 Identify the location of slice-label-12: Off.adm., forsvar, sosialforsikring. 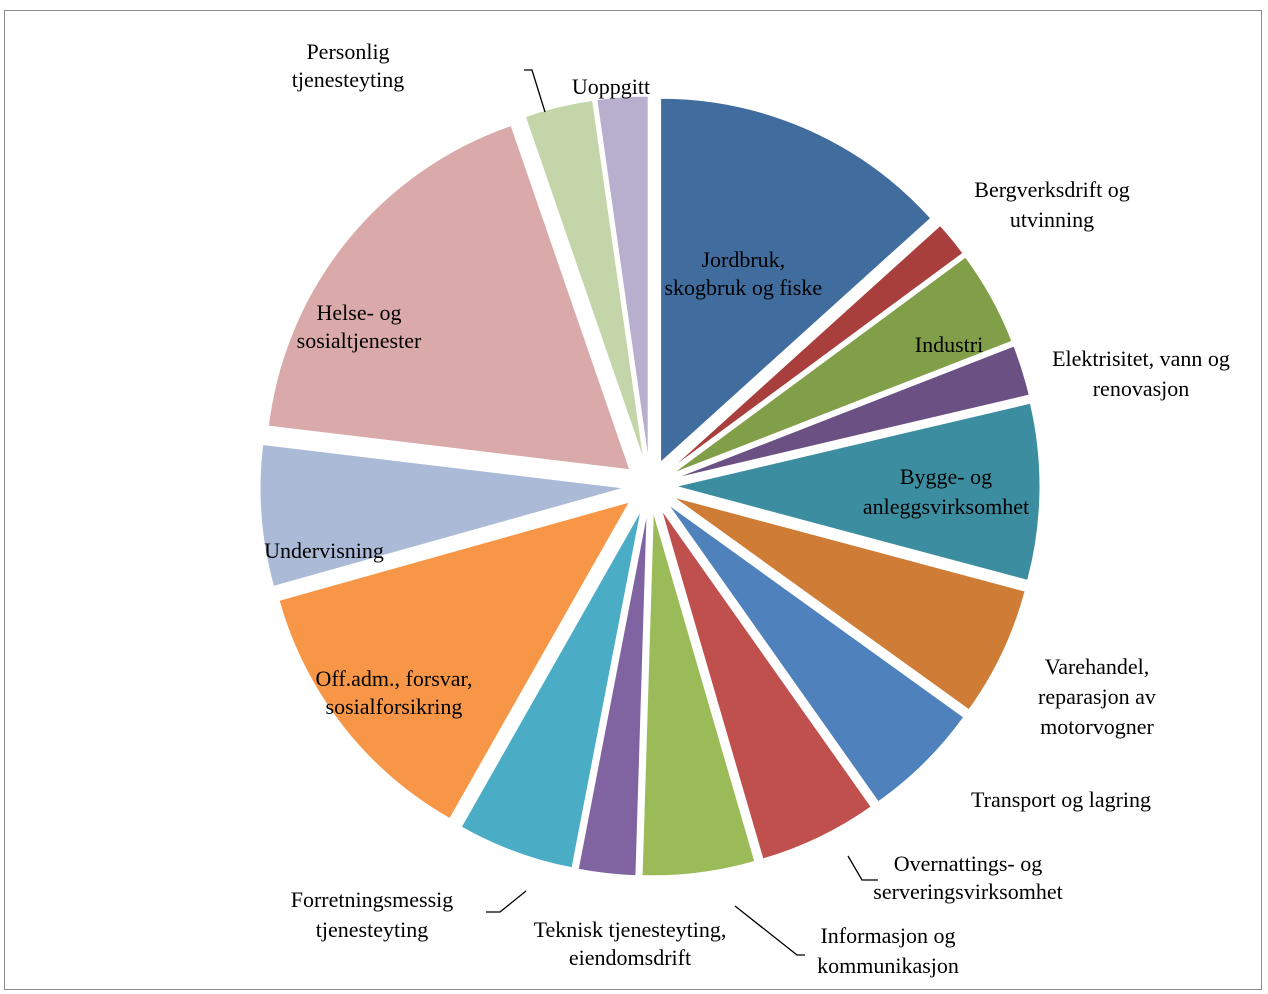
(394, 692).